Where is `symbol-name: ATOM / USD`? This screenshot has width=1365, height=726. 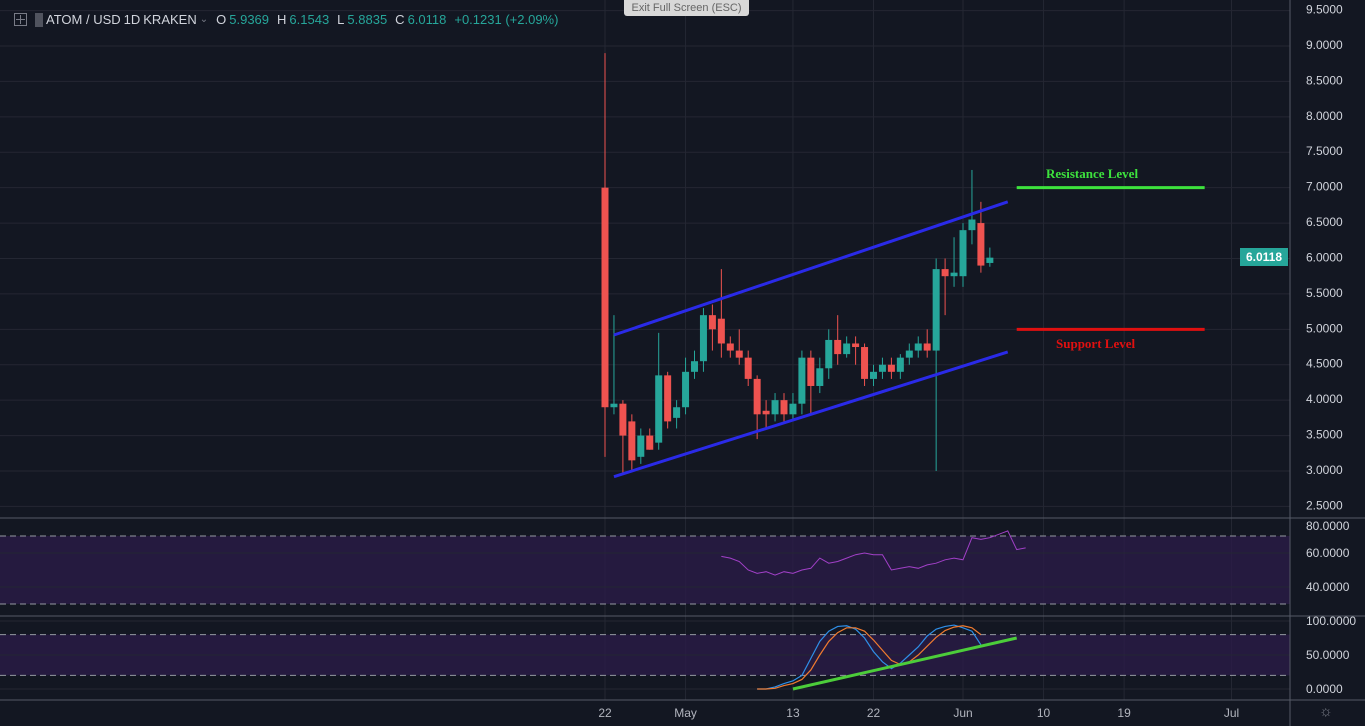
symbol-name: ATOM / USD is located at coordinates (83, 19).